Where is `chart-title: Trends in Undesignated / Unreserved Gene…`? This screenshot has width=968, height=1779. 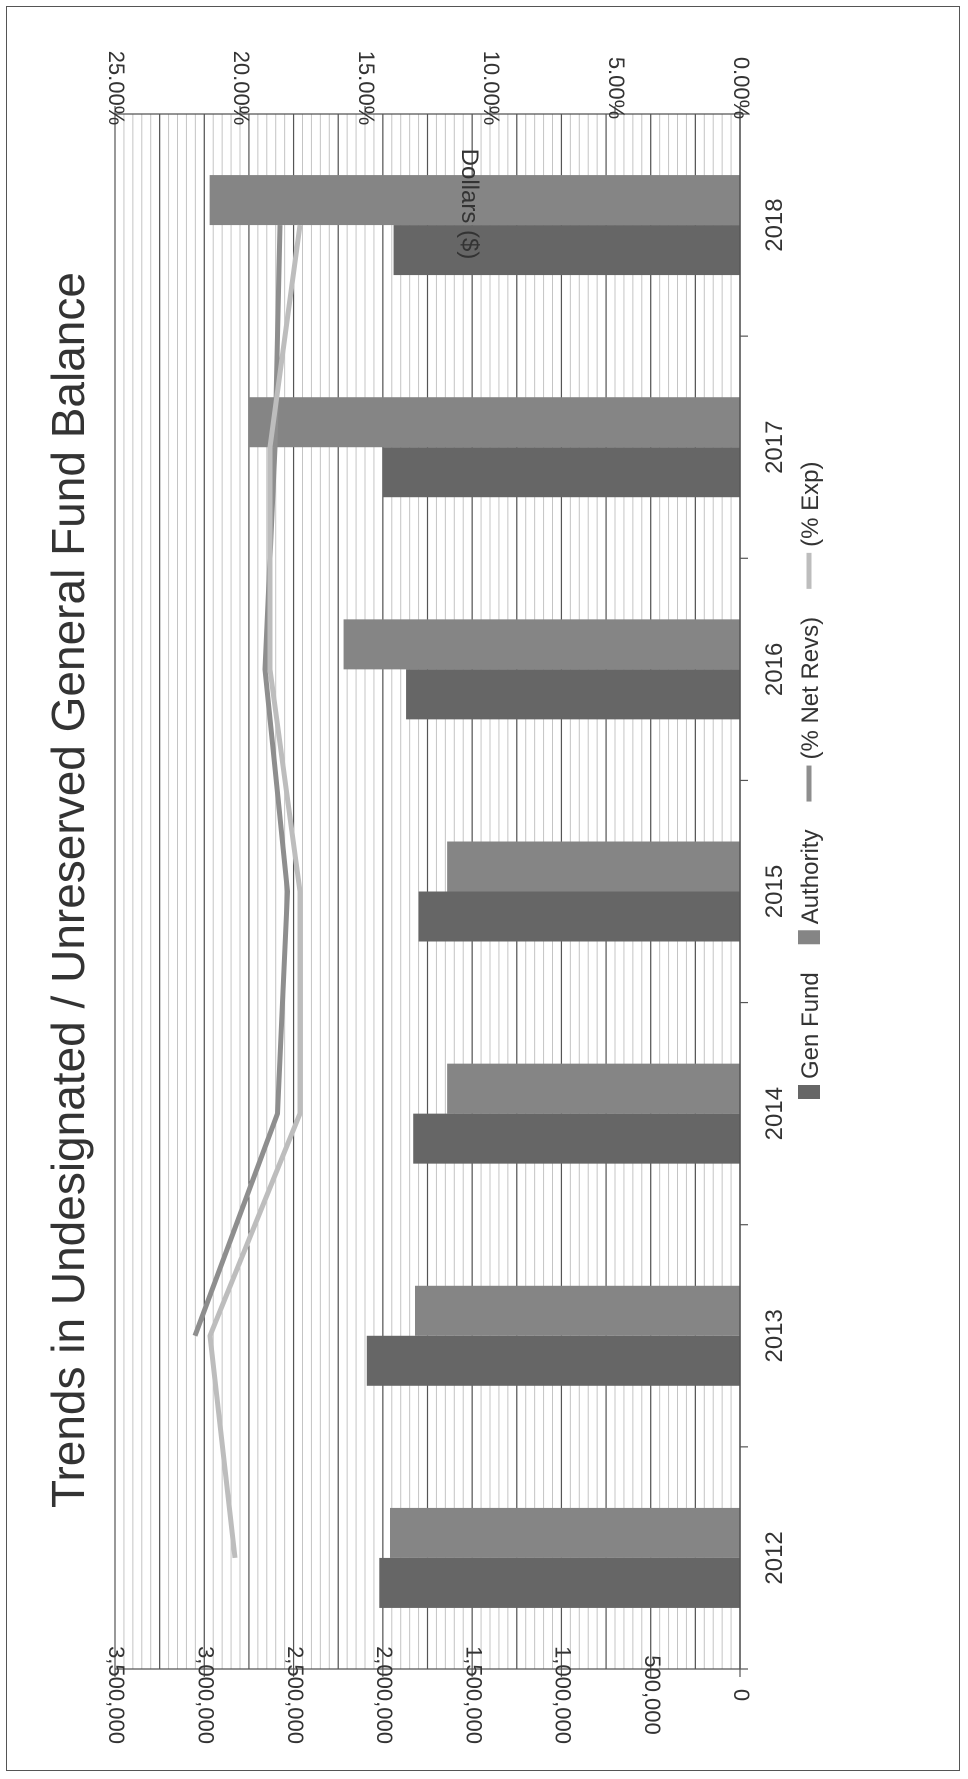
chart-title: Trends in Undesignated / Unreserved Gene… is located at coordinates (68, 890).